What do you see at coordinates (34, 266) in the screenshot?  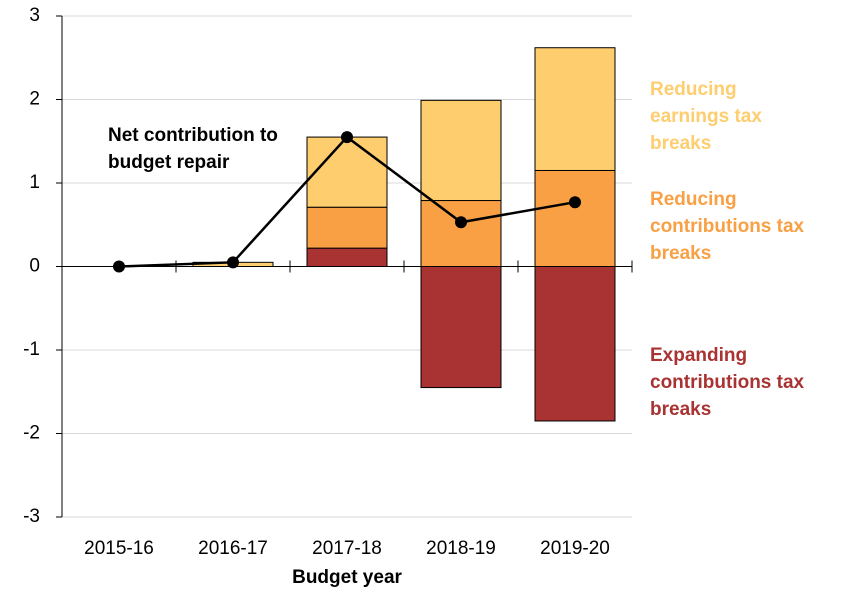 I see `y-tick-label: 0` at bounding box center [34, 266].